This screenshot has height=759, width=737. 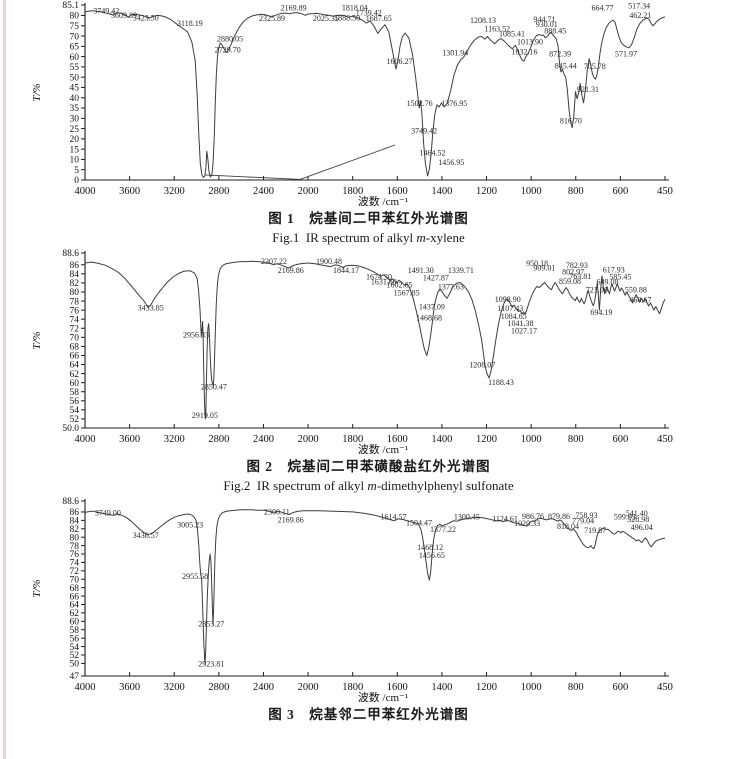 What do you see at coordinates (420, 103) in the screenshot?
I see `peak-label: 1502.76` at bounding box center [420, 103].